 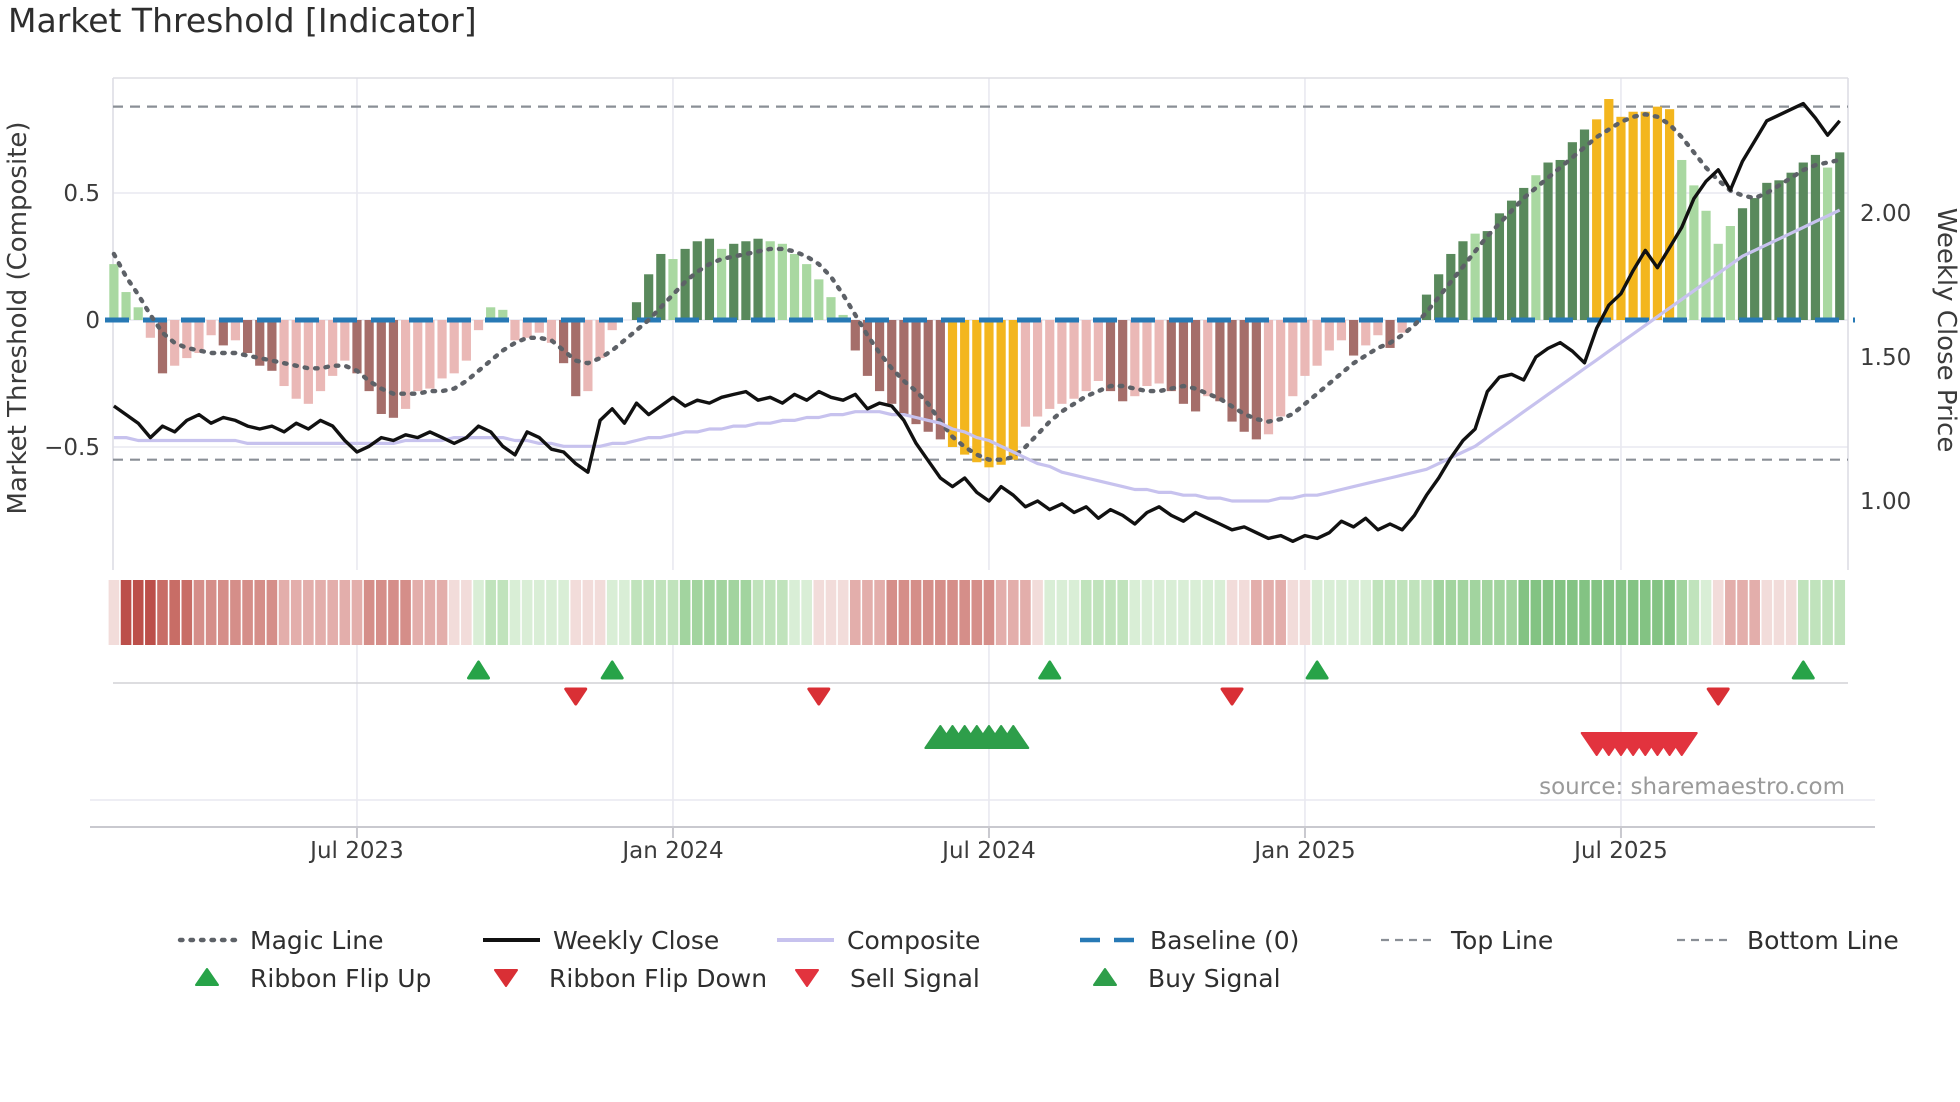 What do you see at coordinates (1803, 670) in the screenshot?
I see `ribbon-flip-up-marker` at bounding box center [1803, 670].